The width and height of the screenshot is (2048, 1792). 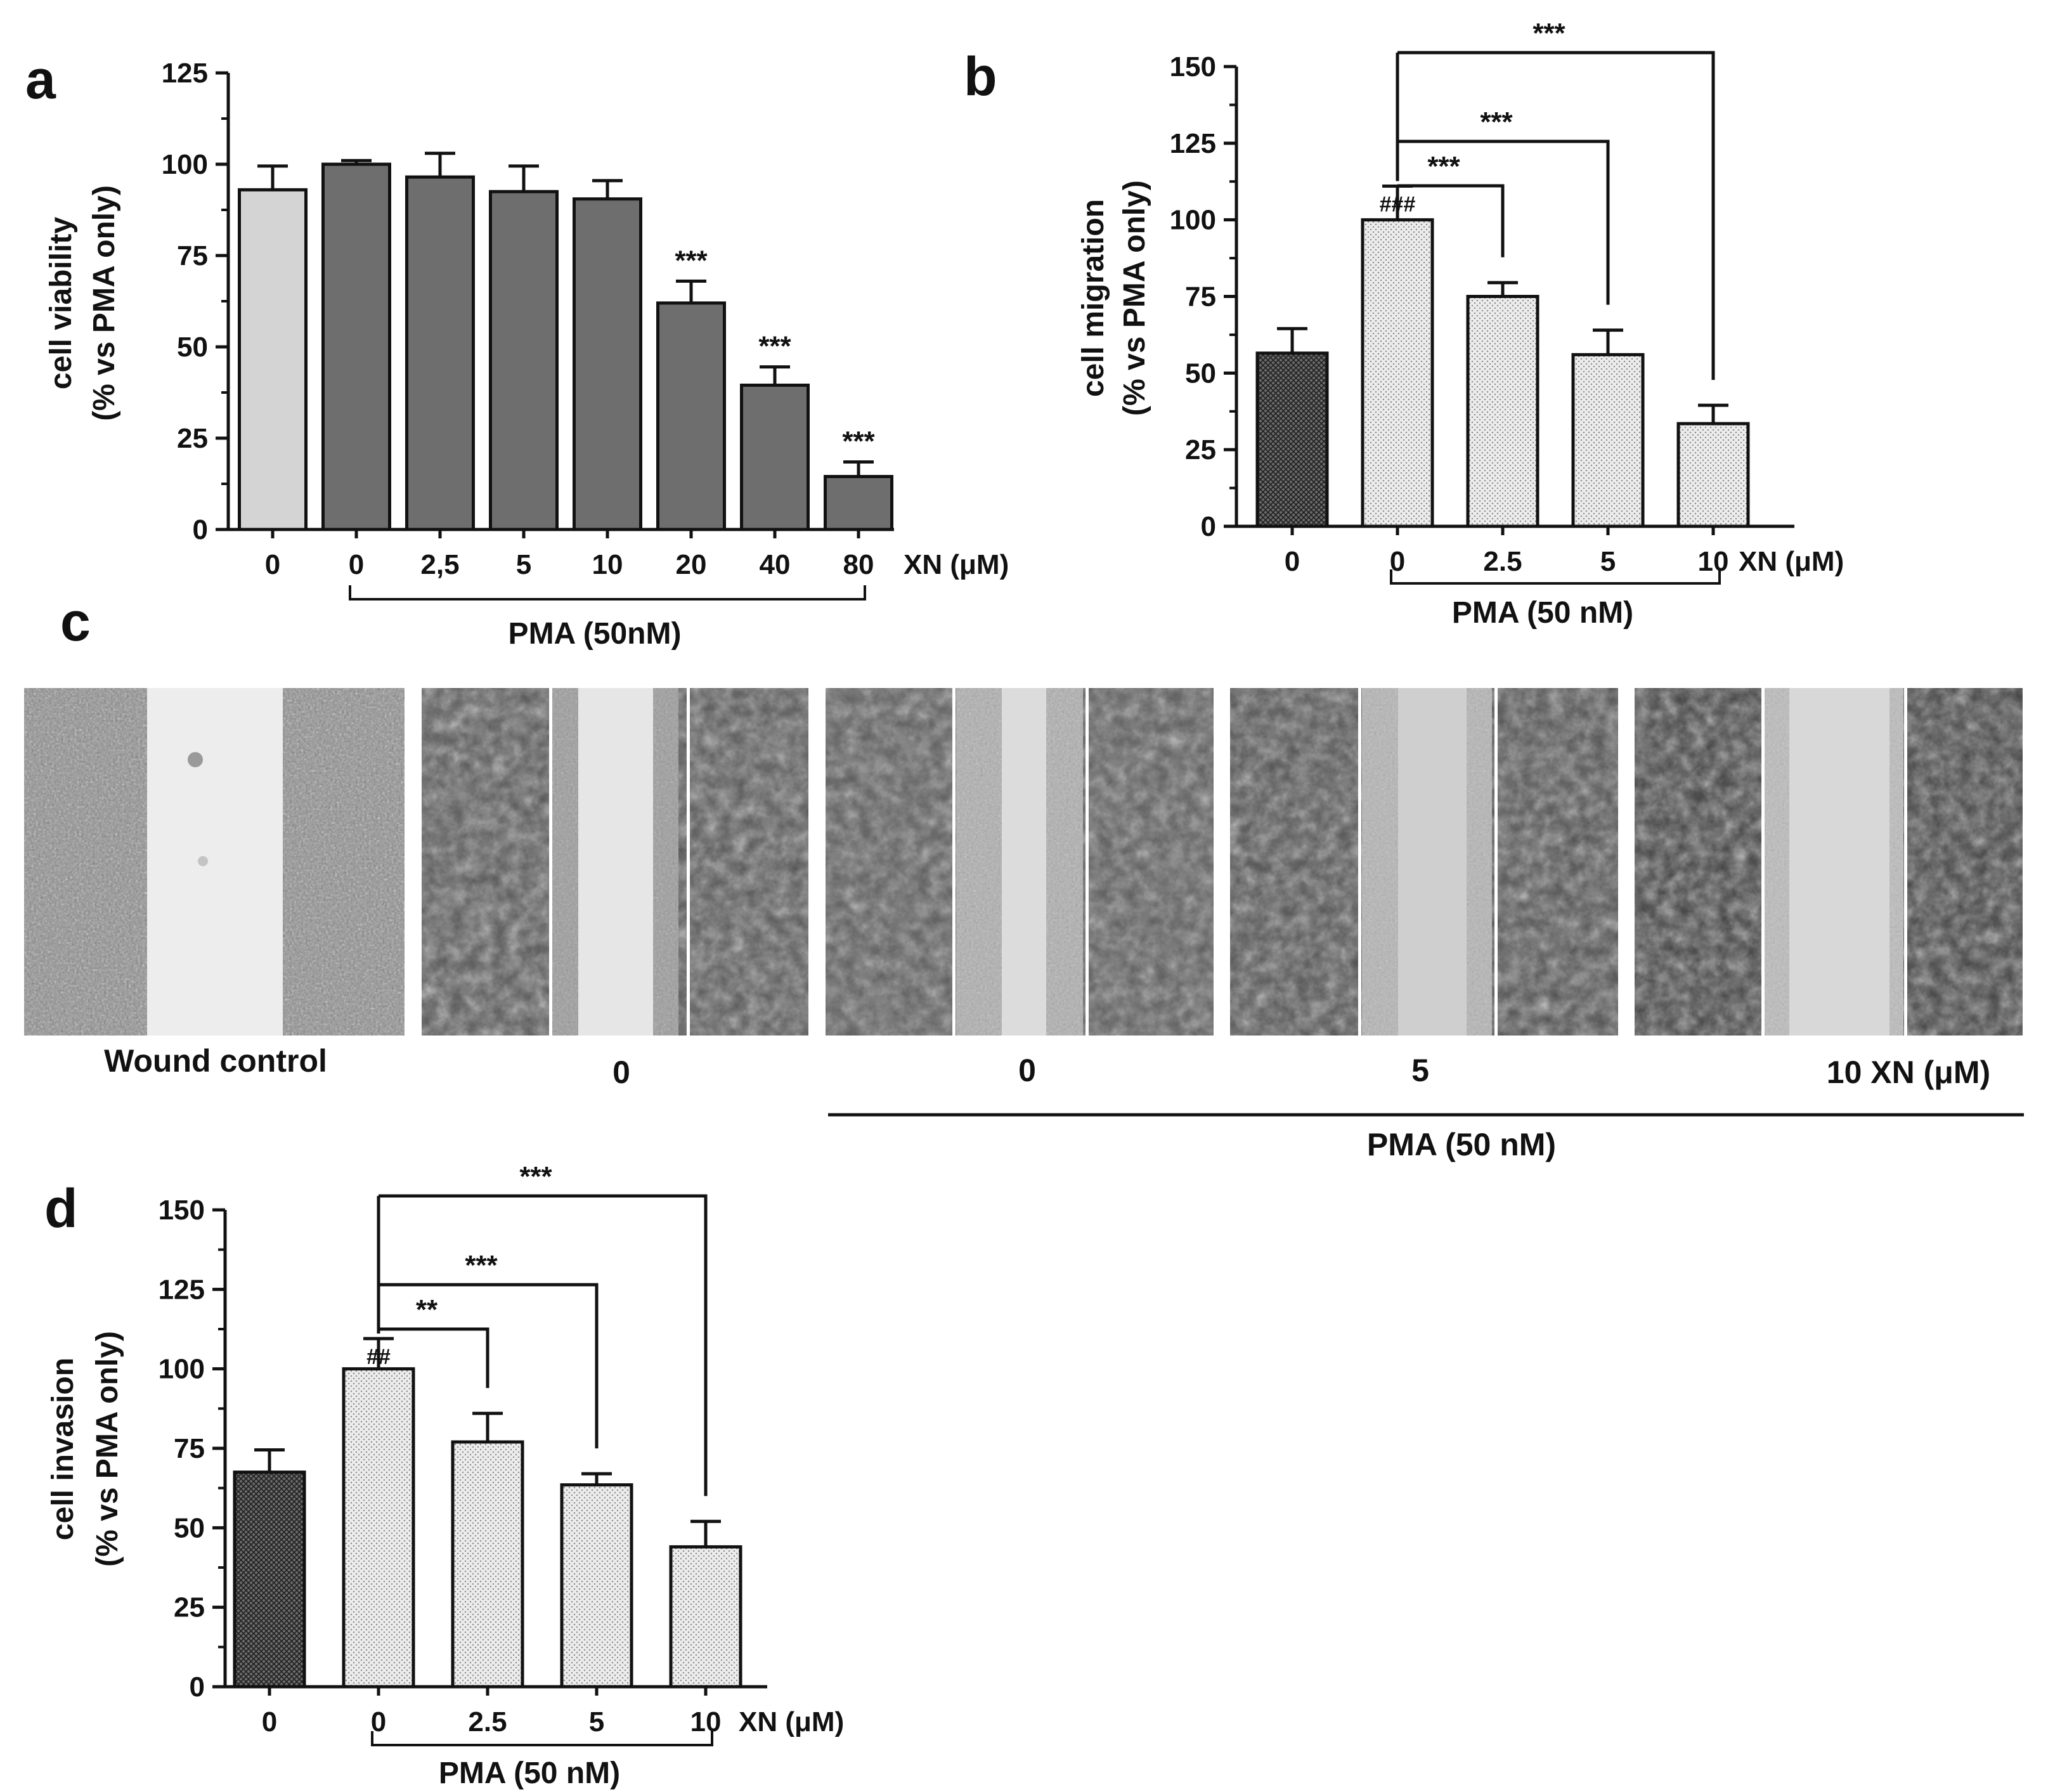 What do you see at coordinates (214, 862) in the screenshot?
I see `micrograph-wound-control` at bounding box center [214, 862].